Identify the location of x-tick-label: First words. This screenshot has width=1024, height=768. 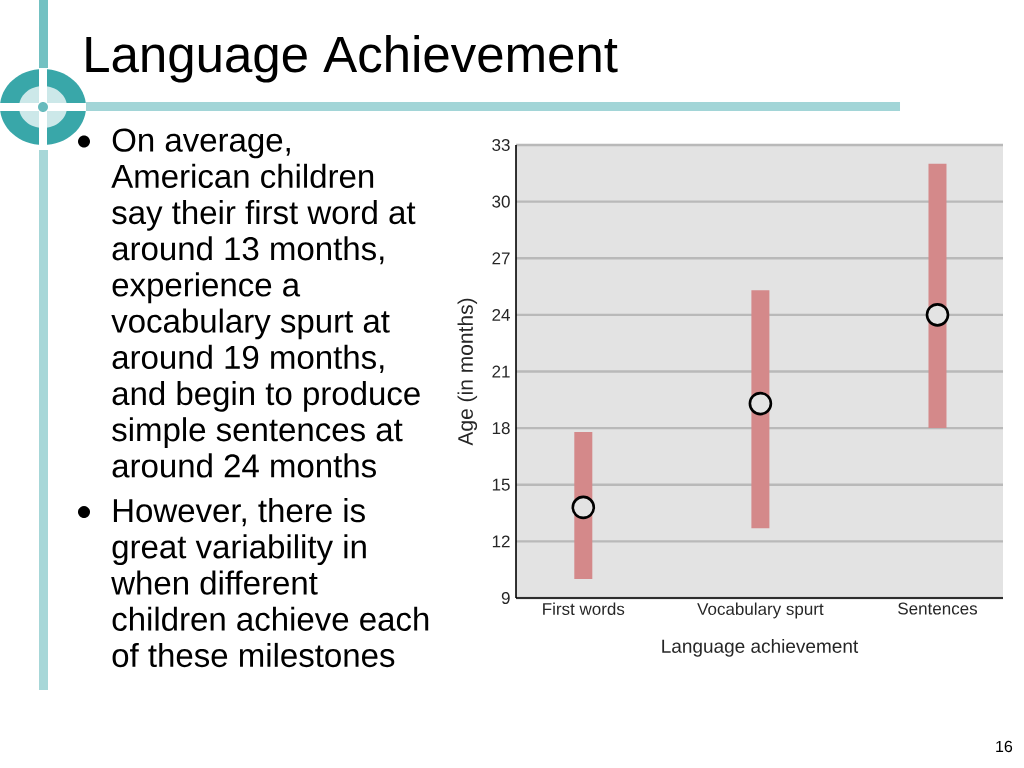
(584, 609).